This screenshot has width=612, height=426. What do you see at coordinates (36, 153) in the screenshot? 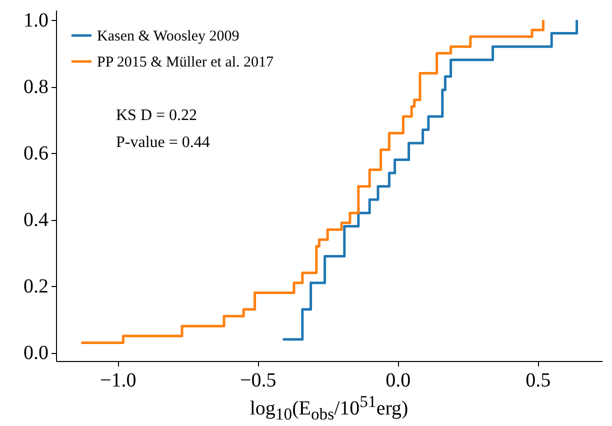
I see `y-tick-label: 0.6` at bounding box center [36, 153].